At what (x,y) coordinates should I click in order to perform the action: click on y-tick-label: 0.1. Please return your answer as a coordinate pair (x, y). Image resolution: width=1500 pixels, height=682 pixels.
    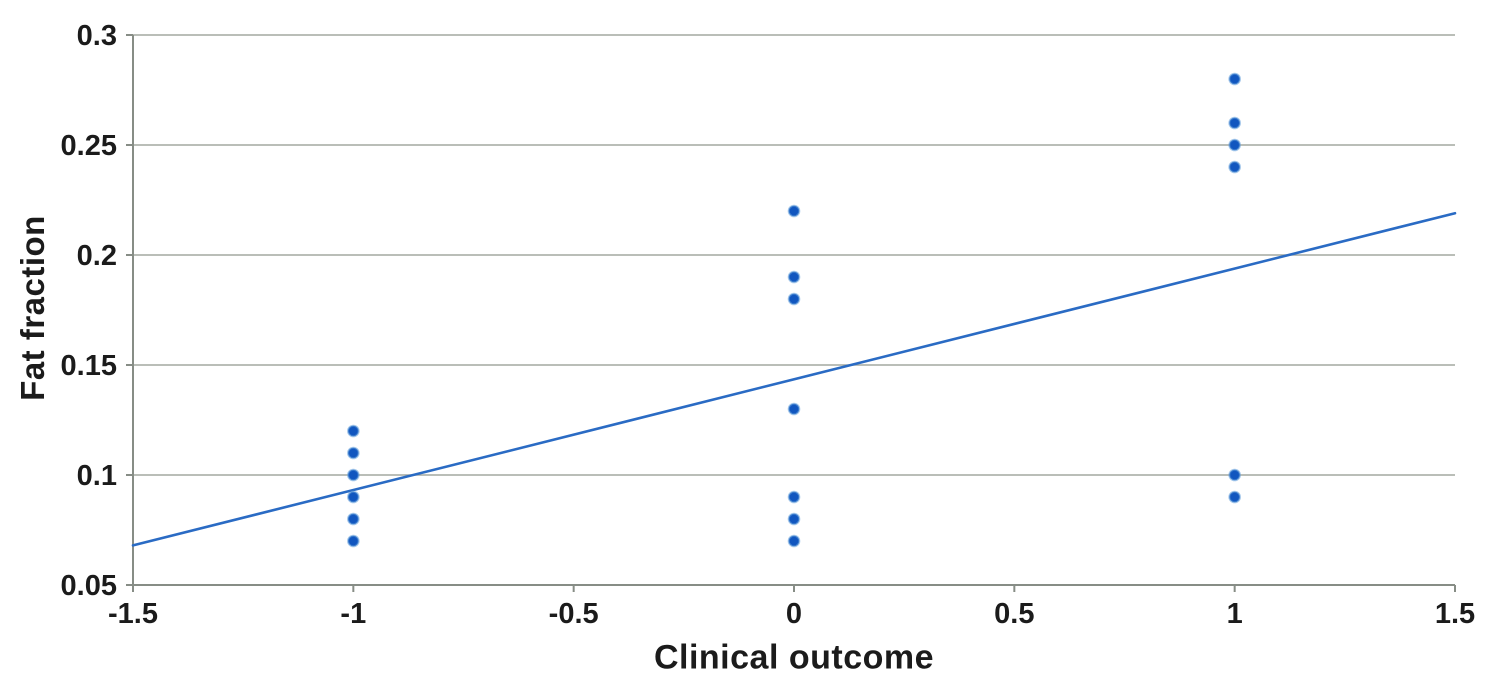
    Looking at the image, I should click on (97, 476).